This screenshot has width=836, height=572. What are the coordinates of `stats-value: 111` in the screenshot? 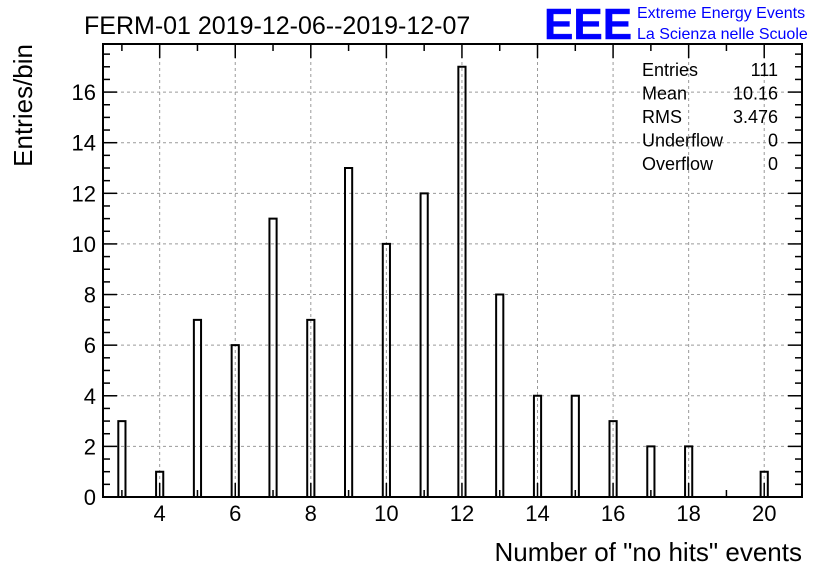 It's located at (764, 70).